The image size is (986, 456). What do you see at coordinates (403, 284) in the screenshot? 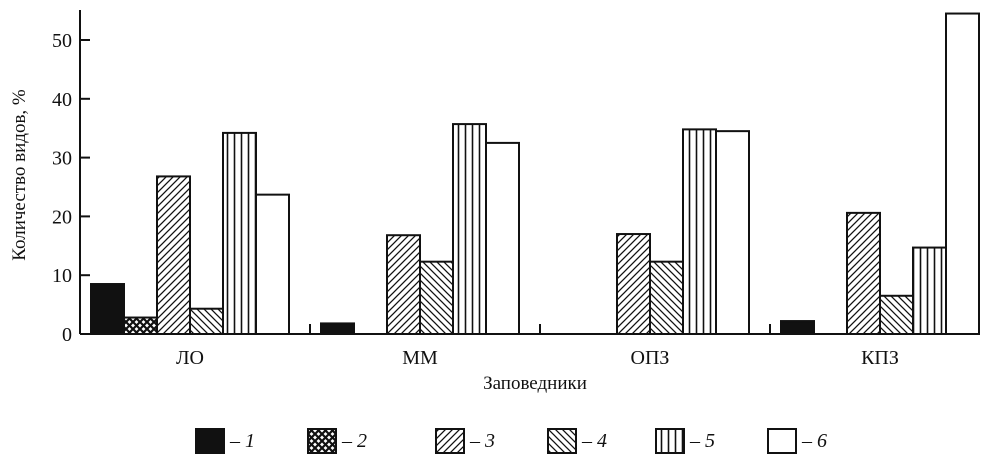
I see `bar-ММ-series-3` at bounding box center [403, 284].